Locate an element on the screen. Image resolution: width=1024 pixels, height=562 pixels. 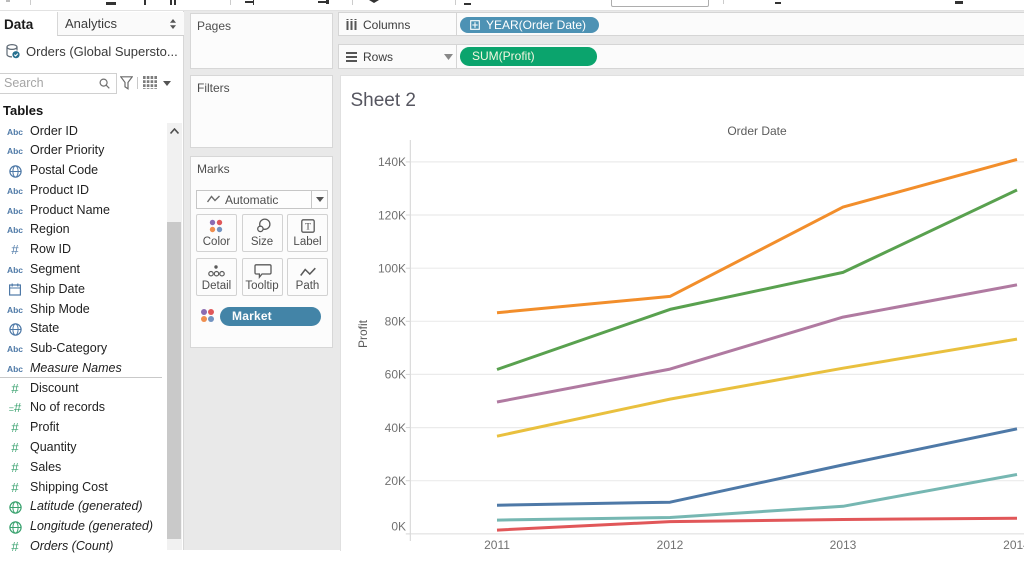
svg-text: T is located at coordinates (308, 227).